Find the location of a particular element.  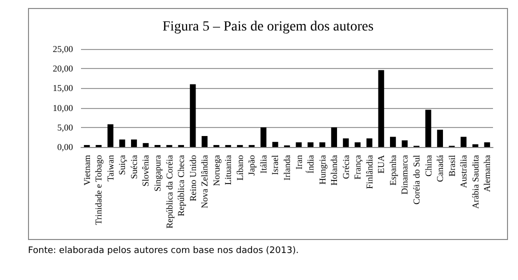

x-tick-label: Lituania is located at coordinates (228, 170).